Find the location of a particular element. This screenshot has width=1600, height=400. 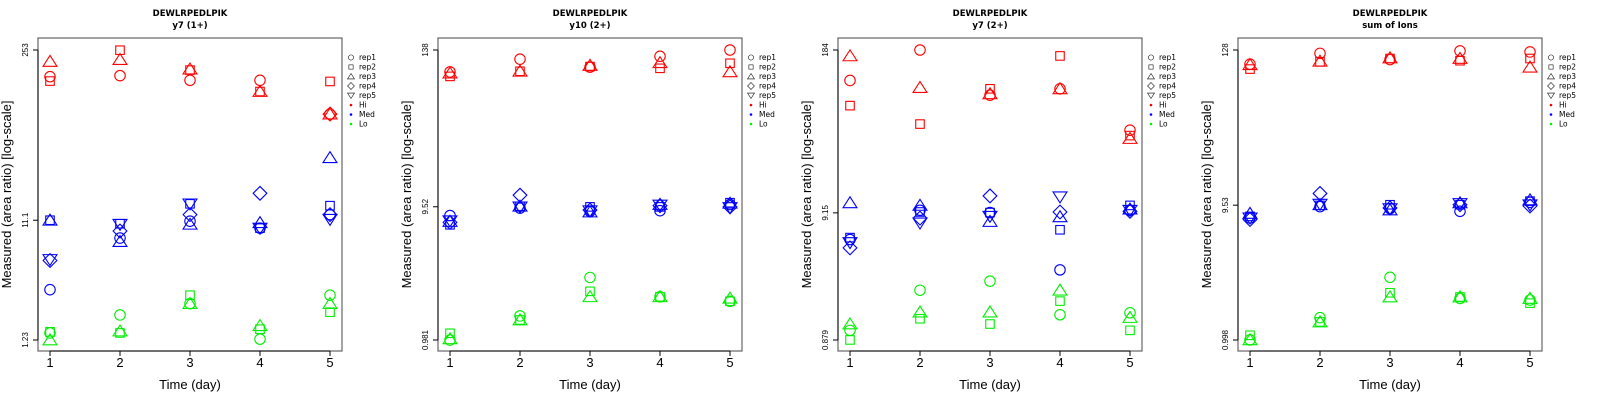

point-lo-rep3-day5 is located at coordinates (730, 297).